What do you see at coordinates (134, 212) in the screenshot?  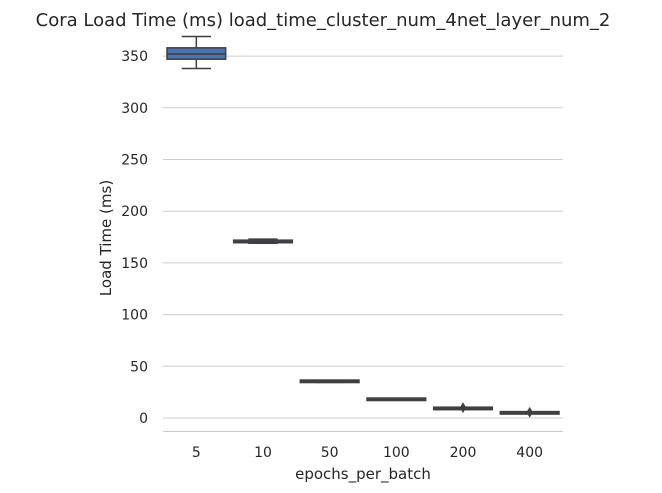 I see `y-tick-label: 200` at bounding box center [134, 212].